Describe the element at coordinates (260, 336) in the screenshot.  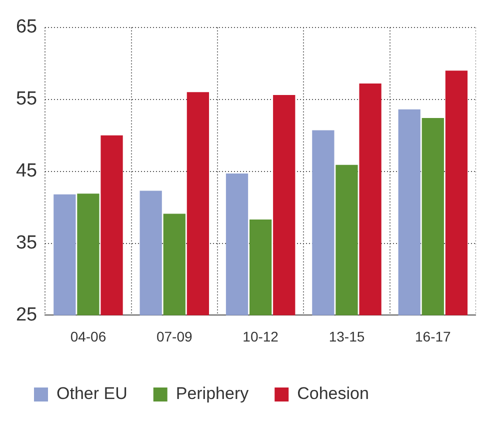
I see `x-tick-label: 10-12` at that location.